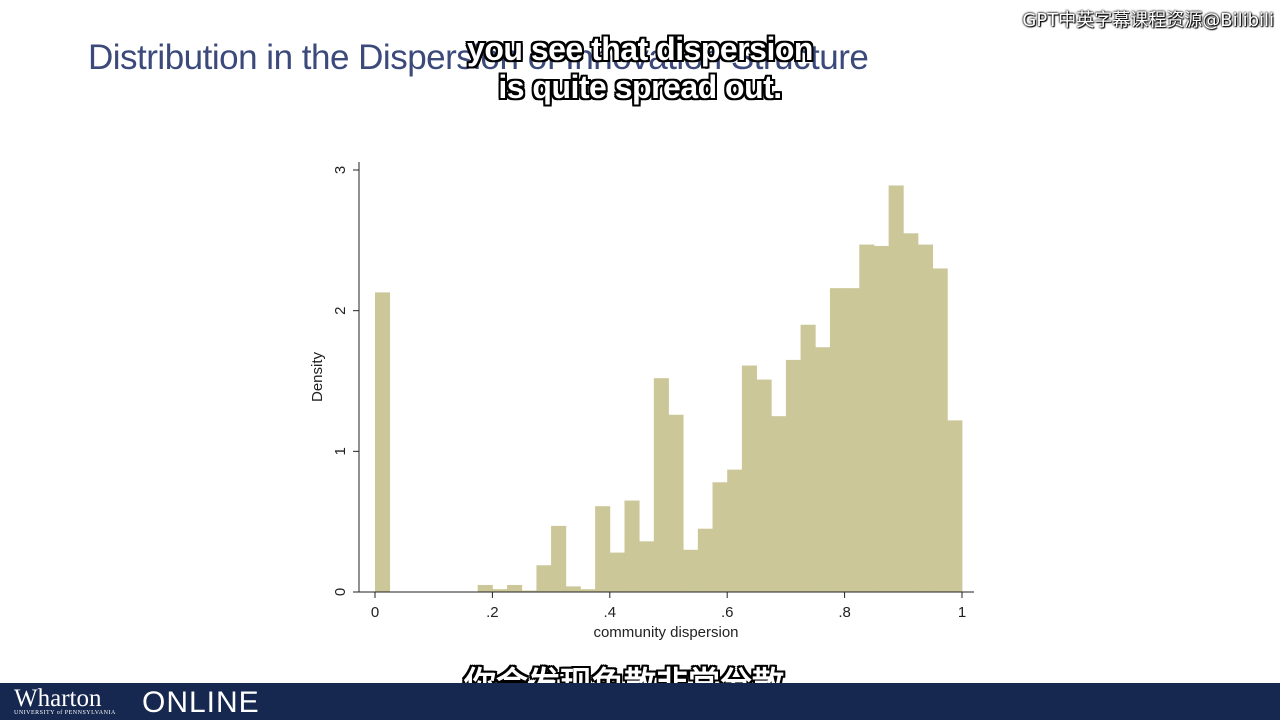 The height and width of the screenshot is (720, 1280). What do you see at coordinates (844, 612) in the screenshot?
I see `x-tick-label: .8` at bounding box center [844, 612].